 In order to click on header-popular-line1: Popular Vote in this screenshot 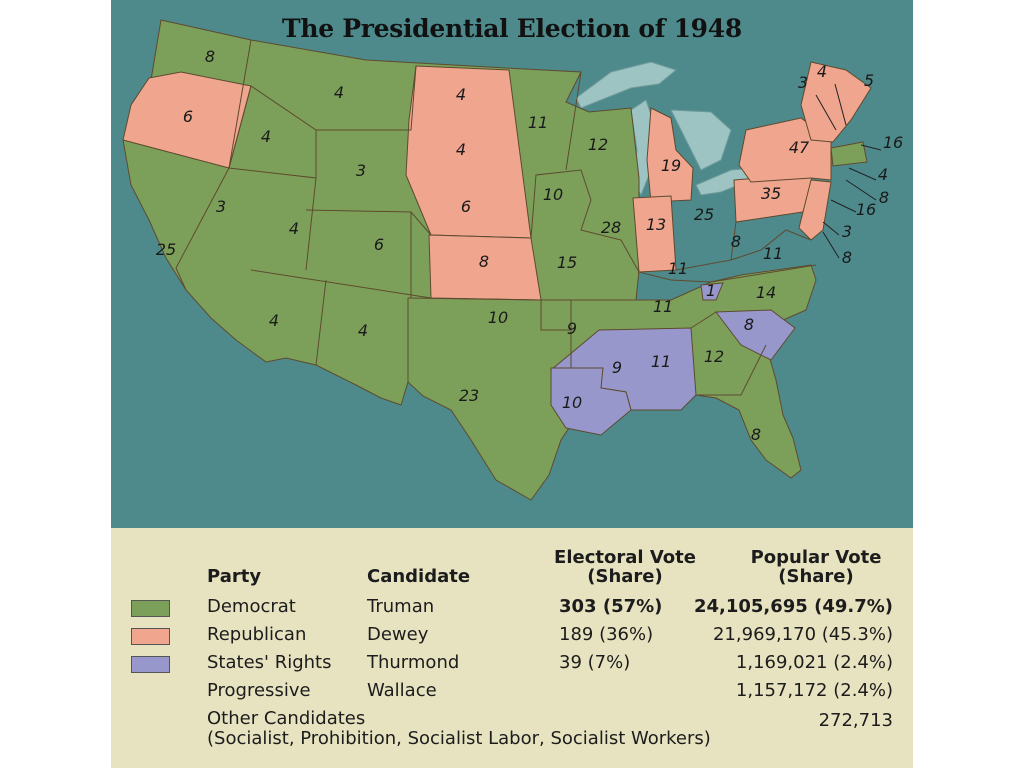, I will do `click(816, 557)`.